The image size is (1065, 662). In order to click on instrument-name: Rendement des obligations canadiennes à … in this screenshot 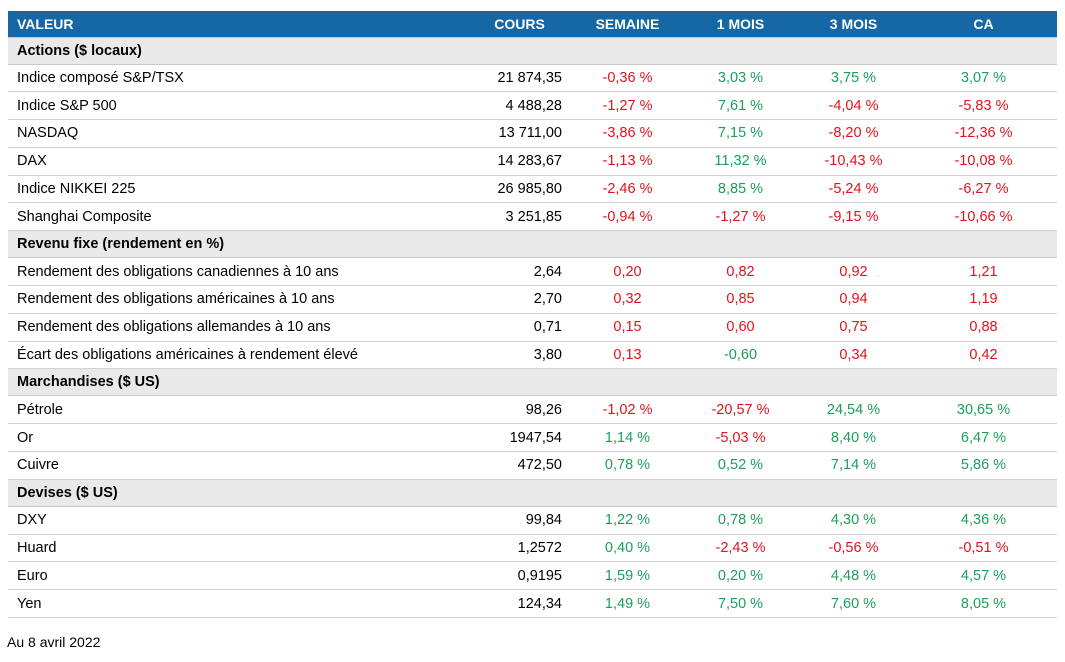, I will do `click(208, 272)`.